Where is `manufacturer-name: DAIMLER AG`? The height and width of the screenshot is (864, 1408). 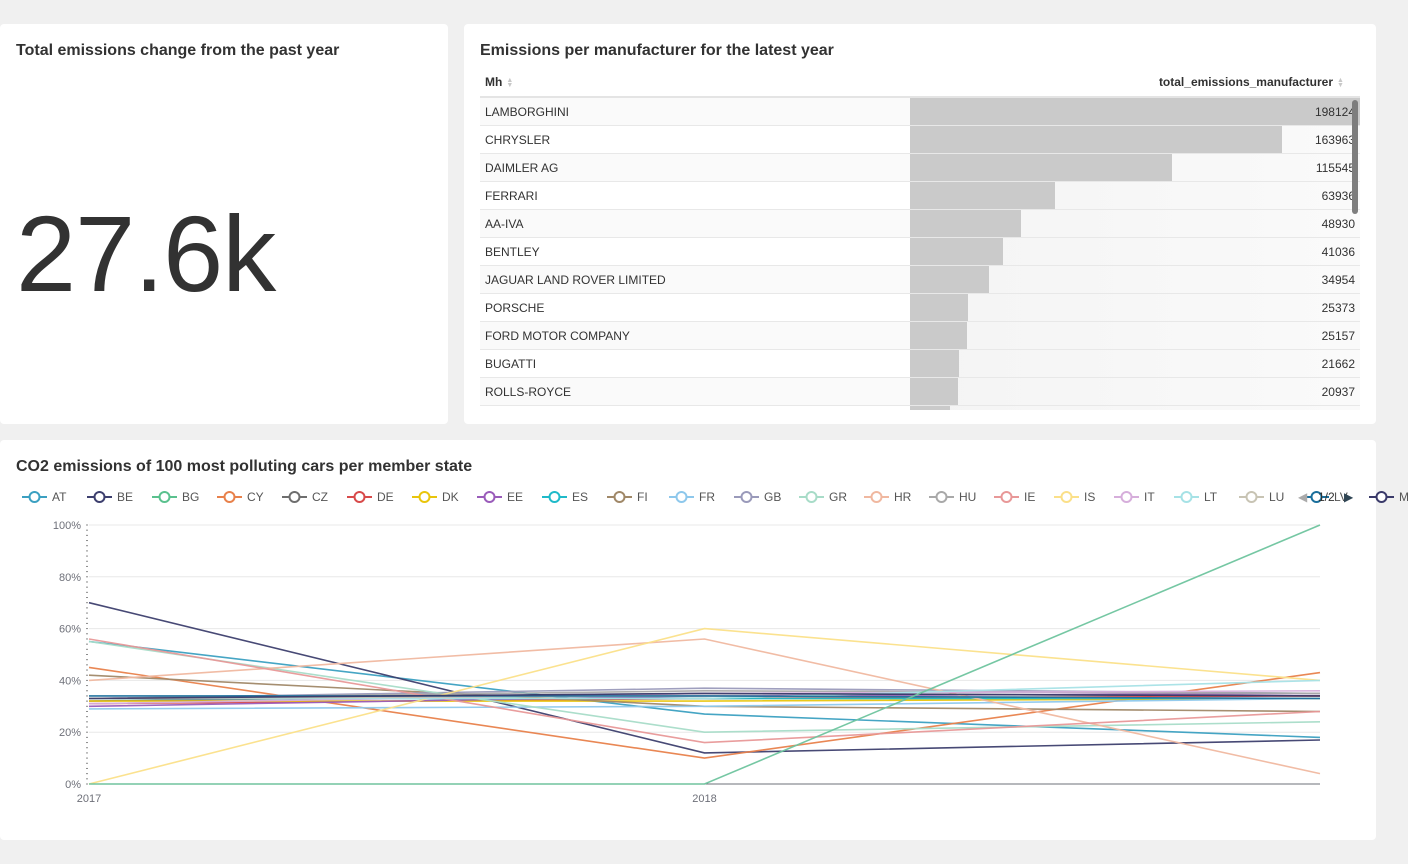
manufacturer-name: DAIMLER AG is located at coordinates (522, 168).